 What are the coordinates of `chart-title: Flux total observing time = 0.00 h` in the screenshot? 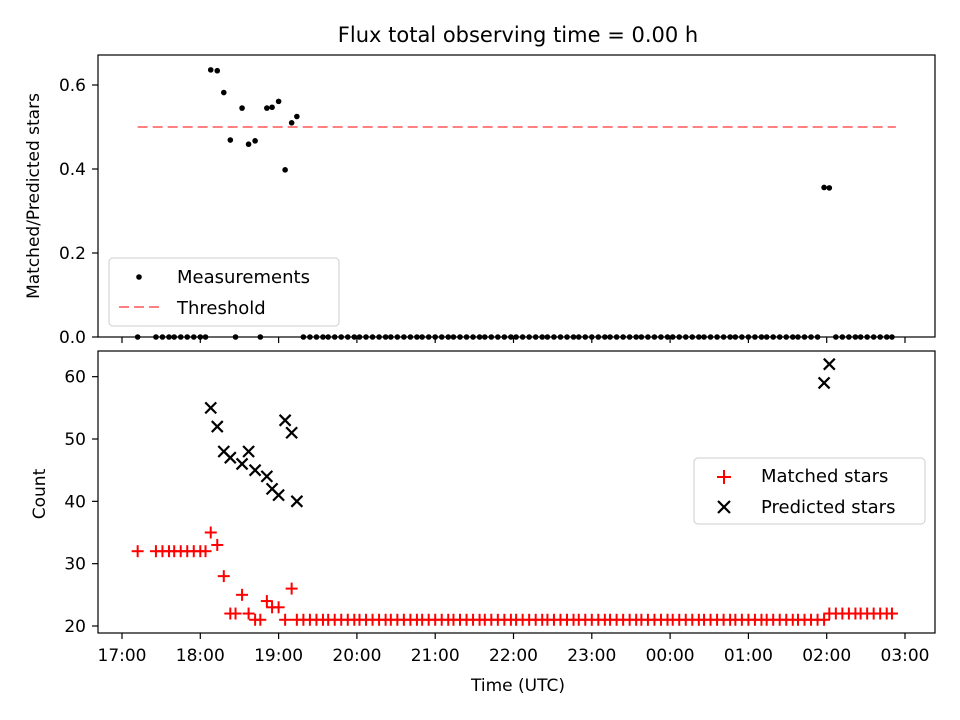 It's located at (518, 35).